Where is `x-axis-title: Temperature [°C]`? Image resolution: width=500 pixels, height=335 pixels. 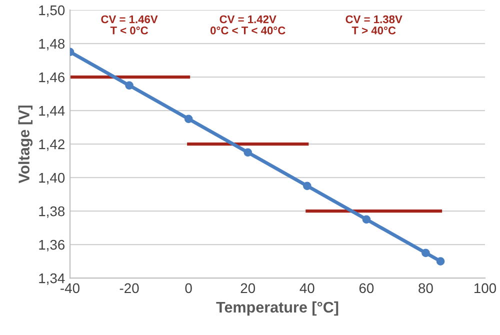 x-axis-title: Temperature [°C] is located at coordinates (277, 308).